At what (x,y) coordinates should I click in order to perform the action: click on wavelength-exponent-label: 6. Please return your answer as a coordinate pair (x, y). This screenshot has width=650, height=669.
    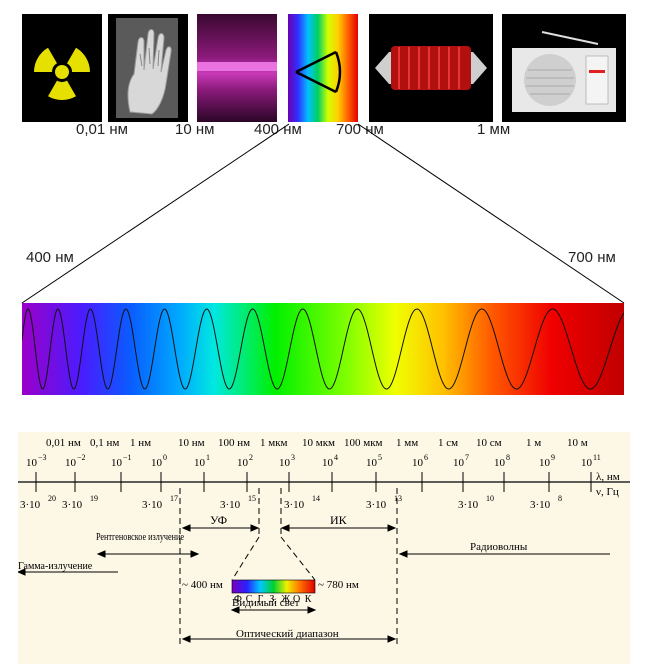
    Looking at the image, I should click on (426, 457).